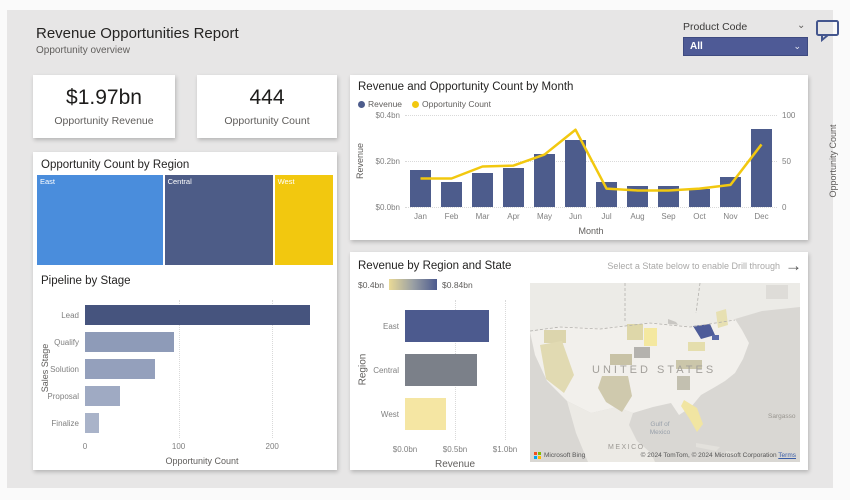 Image resolution: width=850 pixels, height=500 pixels. Describe the element at coordinates (745, 46) in the screenshot. I see `product-code-dropdown: All ⌄` at that location.